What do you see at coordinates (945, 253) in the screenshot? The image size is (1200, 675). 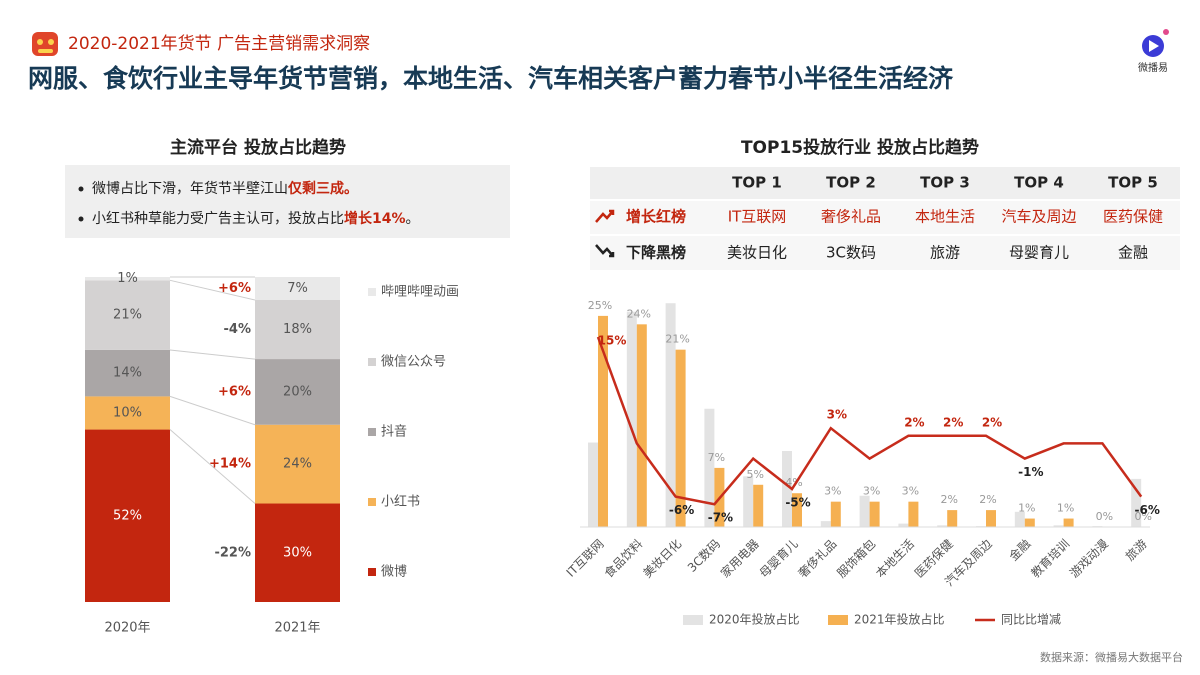 I see `table-cell: 旅游` at bounding box center [945, 253].